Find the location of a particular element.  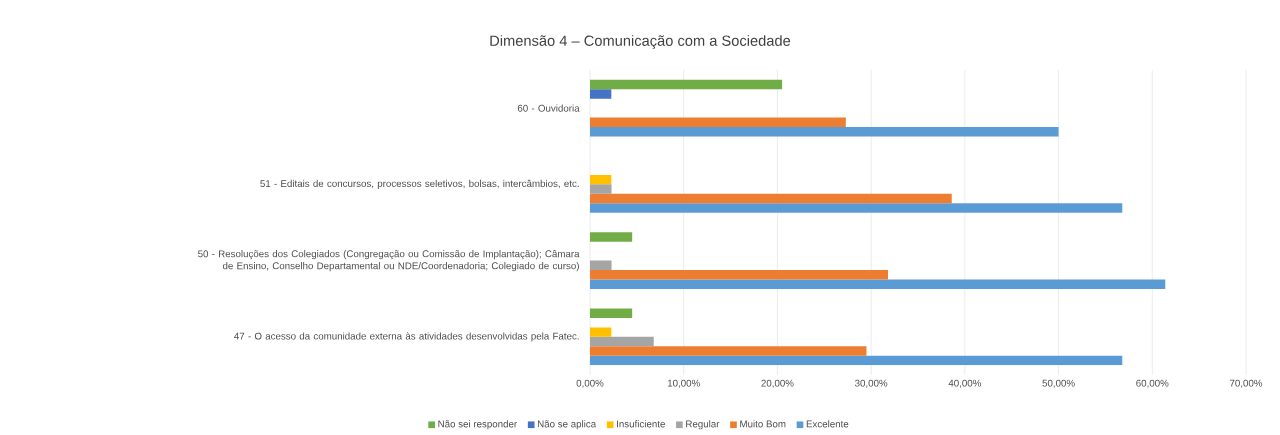

chart-title: Dimensão 4 – Comunicação com a Sociedade is located at coordinates (640, 42).